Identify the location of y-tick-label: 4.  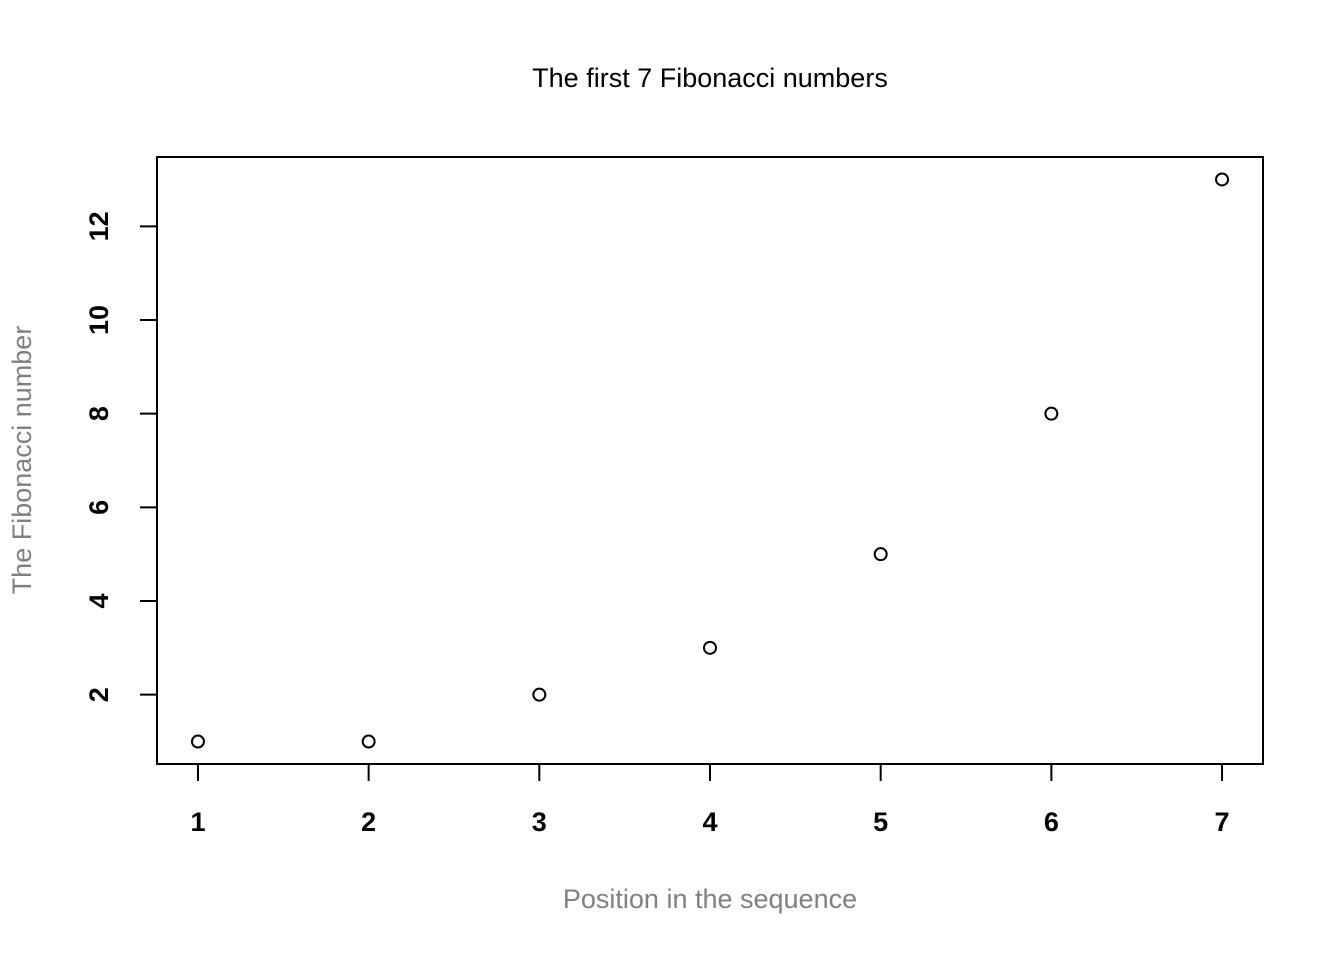
(99, 600).